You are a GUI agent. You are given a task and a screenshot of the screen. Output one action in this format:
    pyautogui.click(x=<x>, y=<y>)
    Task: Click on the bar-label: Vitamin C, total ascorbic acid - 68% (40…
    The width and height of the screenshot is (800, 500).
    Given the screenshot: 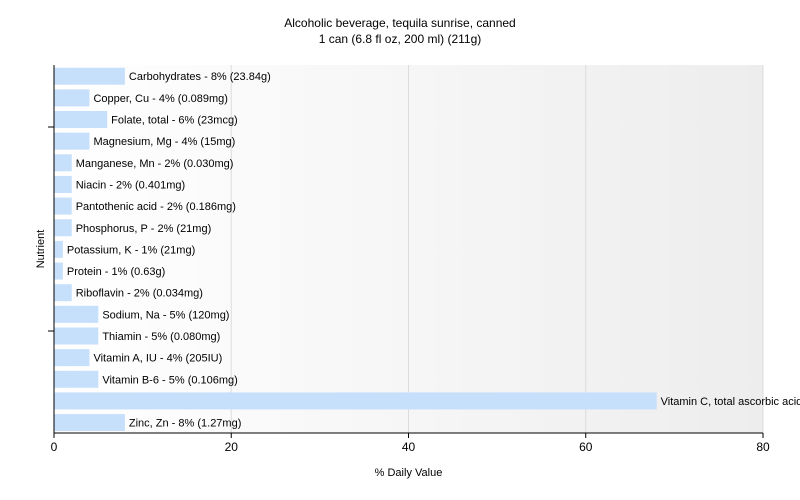 What is the action you would take?
    pyautogui.click(x=730, y=402)
    